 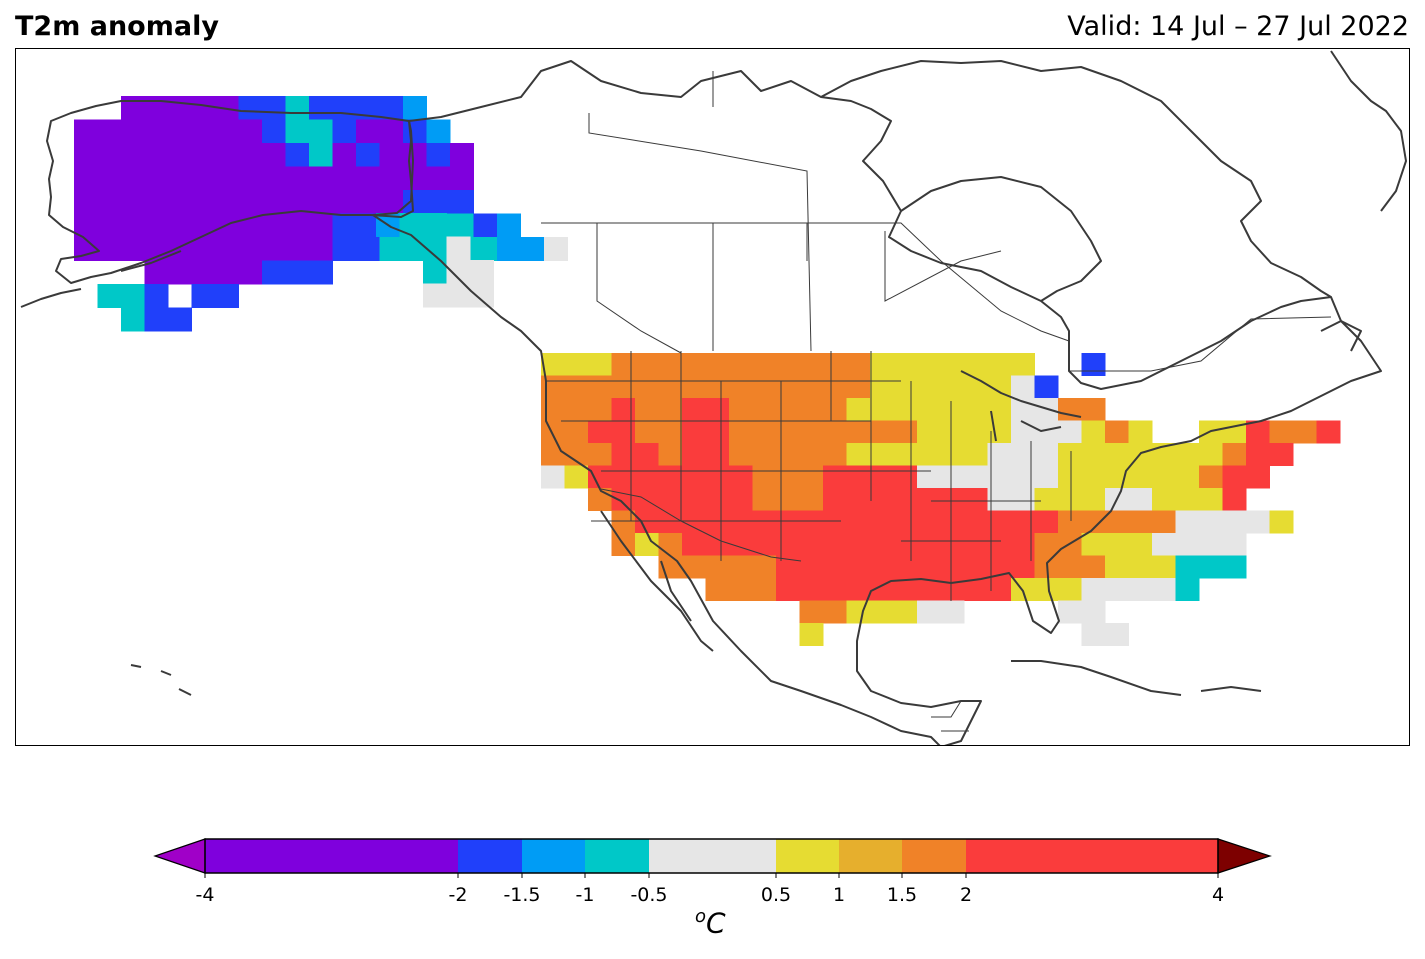 I want to click on unit-degree-sup: o, so click(x=701, y=916).